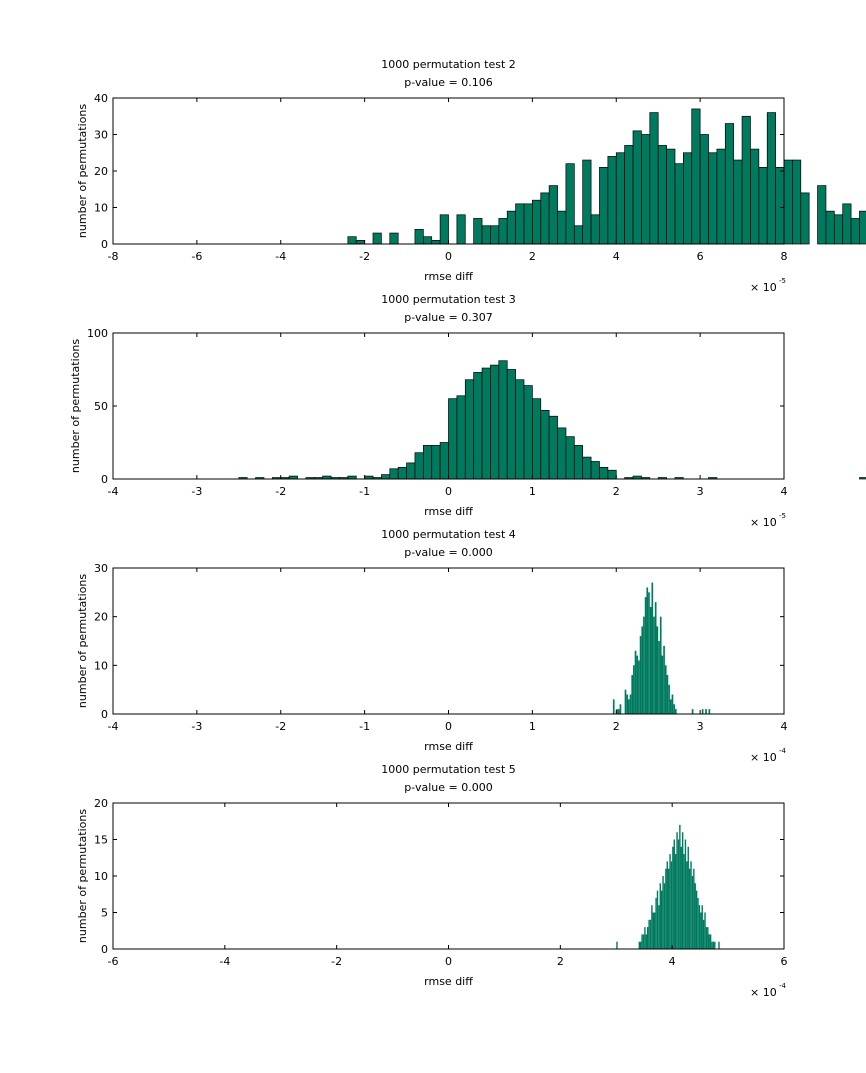  I want to click on x-tick-label: 4, so click(784, 726).